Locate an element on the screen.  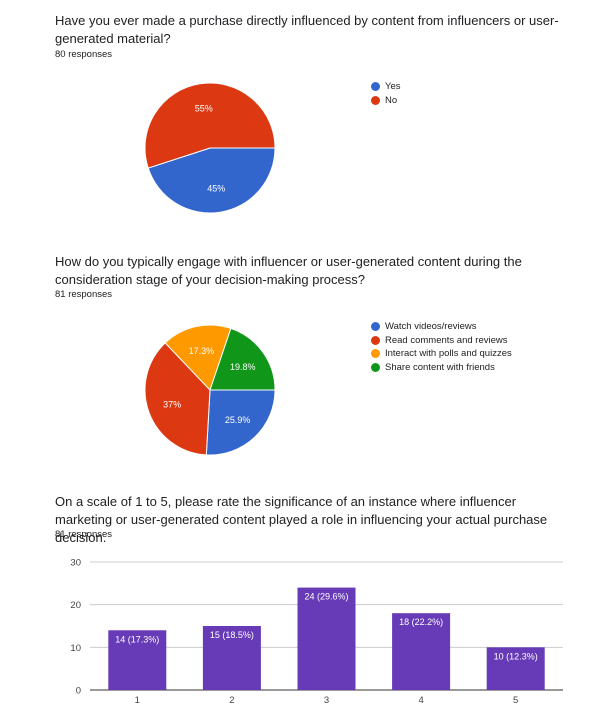
legend-item: Yes is located at coordinates (386, 87).